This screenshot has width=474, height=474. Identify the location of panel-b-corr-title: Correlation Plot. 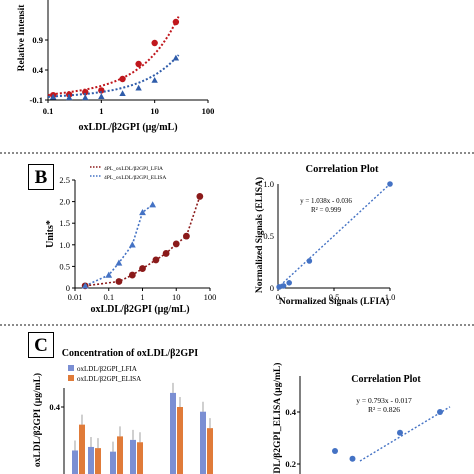
(343, 169).